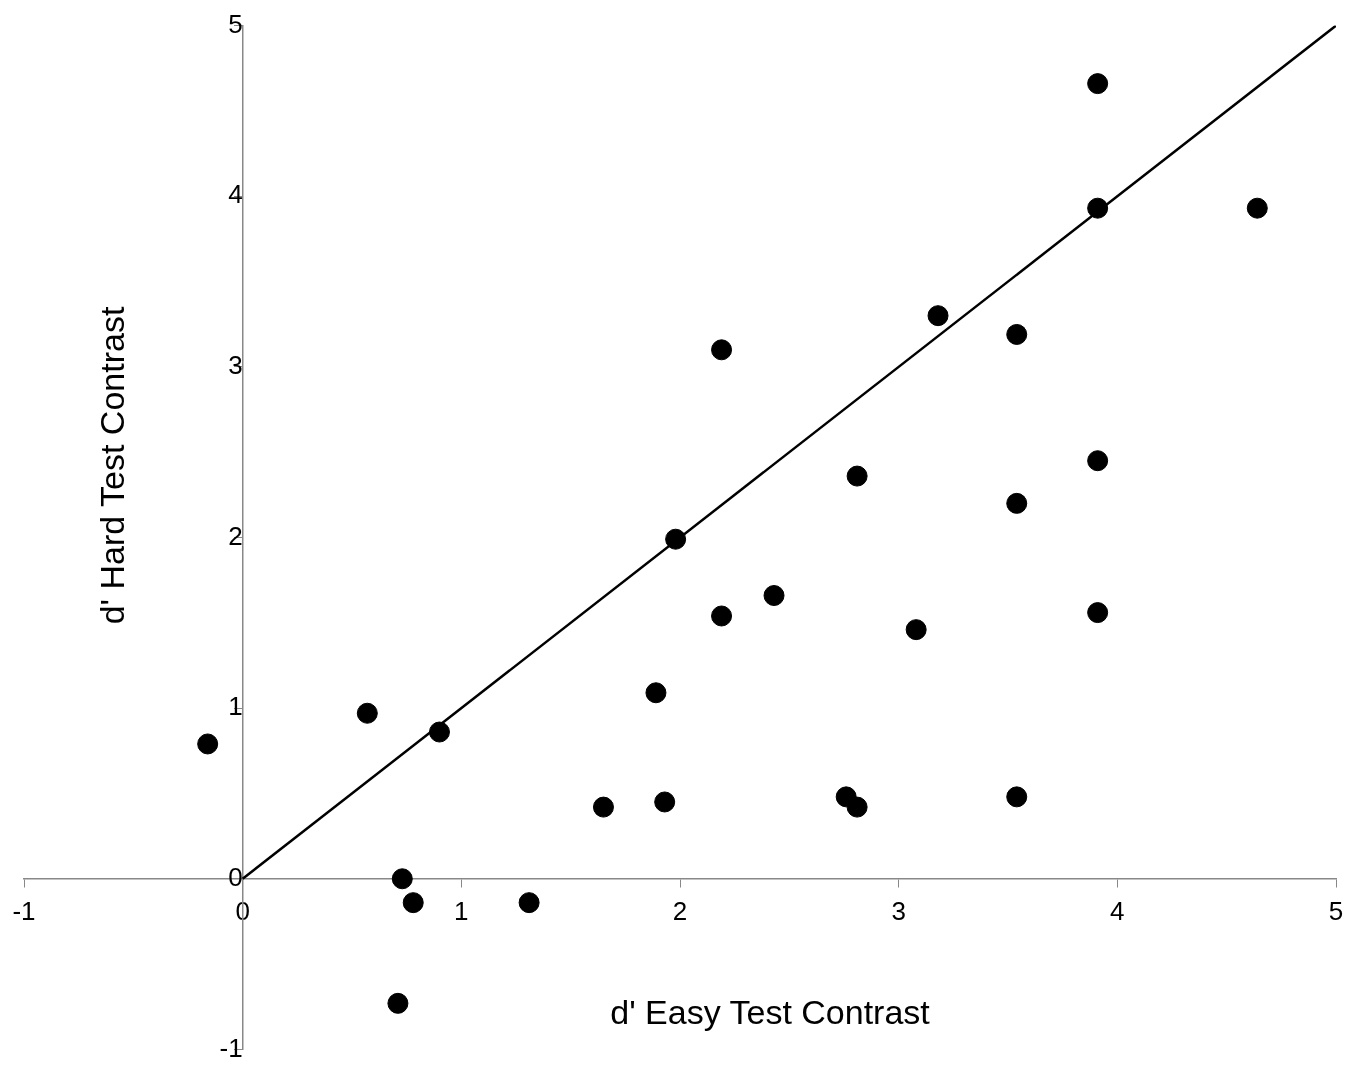  I want to click on x-tick-label: -1, so click(24, 910).